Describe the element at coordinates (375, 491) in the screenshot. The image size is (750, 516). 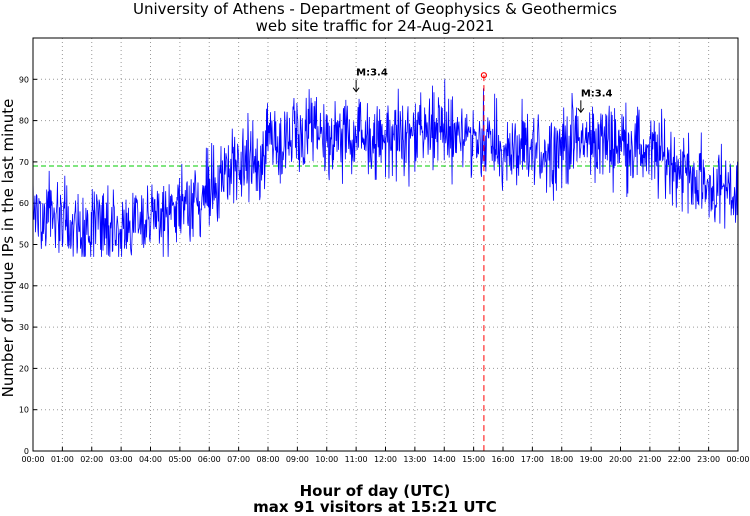
I see `x-axis-label: Hour of day (UTC)` at that location.